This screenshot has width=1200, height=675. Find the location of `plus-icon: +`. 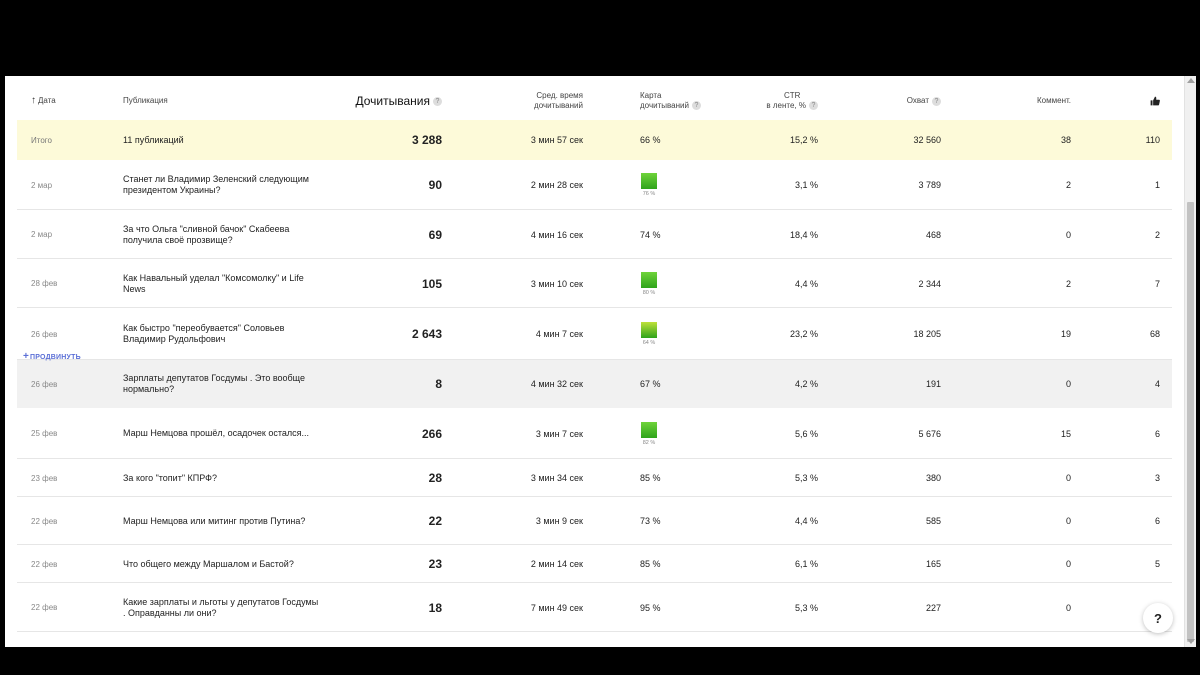

plus-icon: + is located at coordinates (26, 356).